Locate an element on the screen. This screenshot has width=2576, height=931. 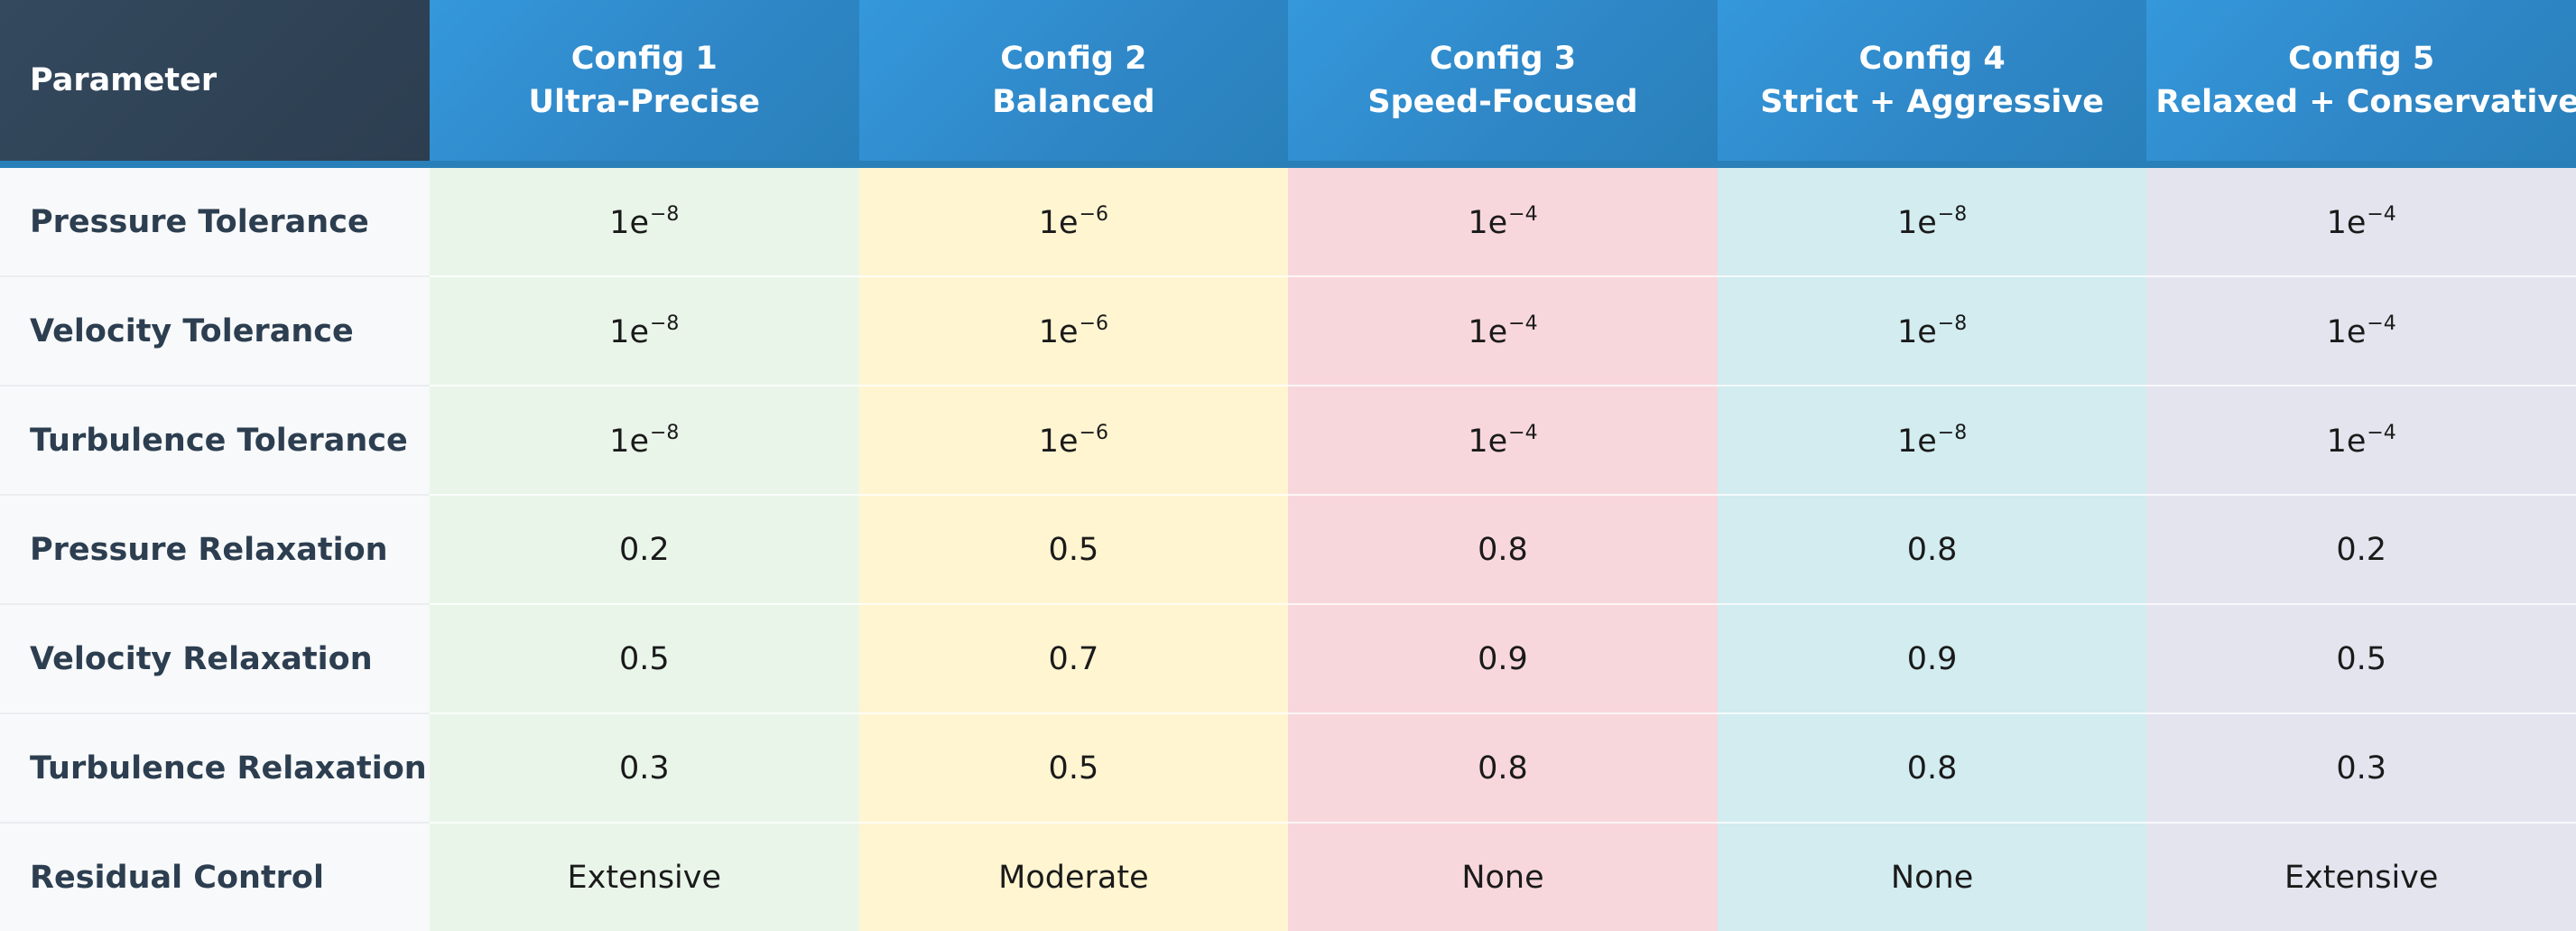
table-row: Velocity Relaxation 0.5 0.7 0.9 0.9 0.5 is located at coordinates (1288, 658).